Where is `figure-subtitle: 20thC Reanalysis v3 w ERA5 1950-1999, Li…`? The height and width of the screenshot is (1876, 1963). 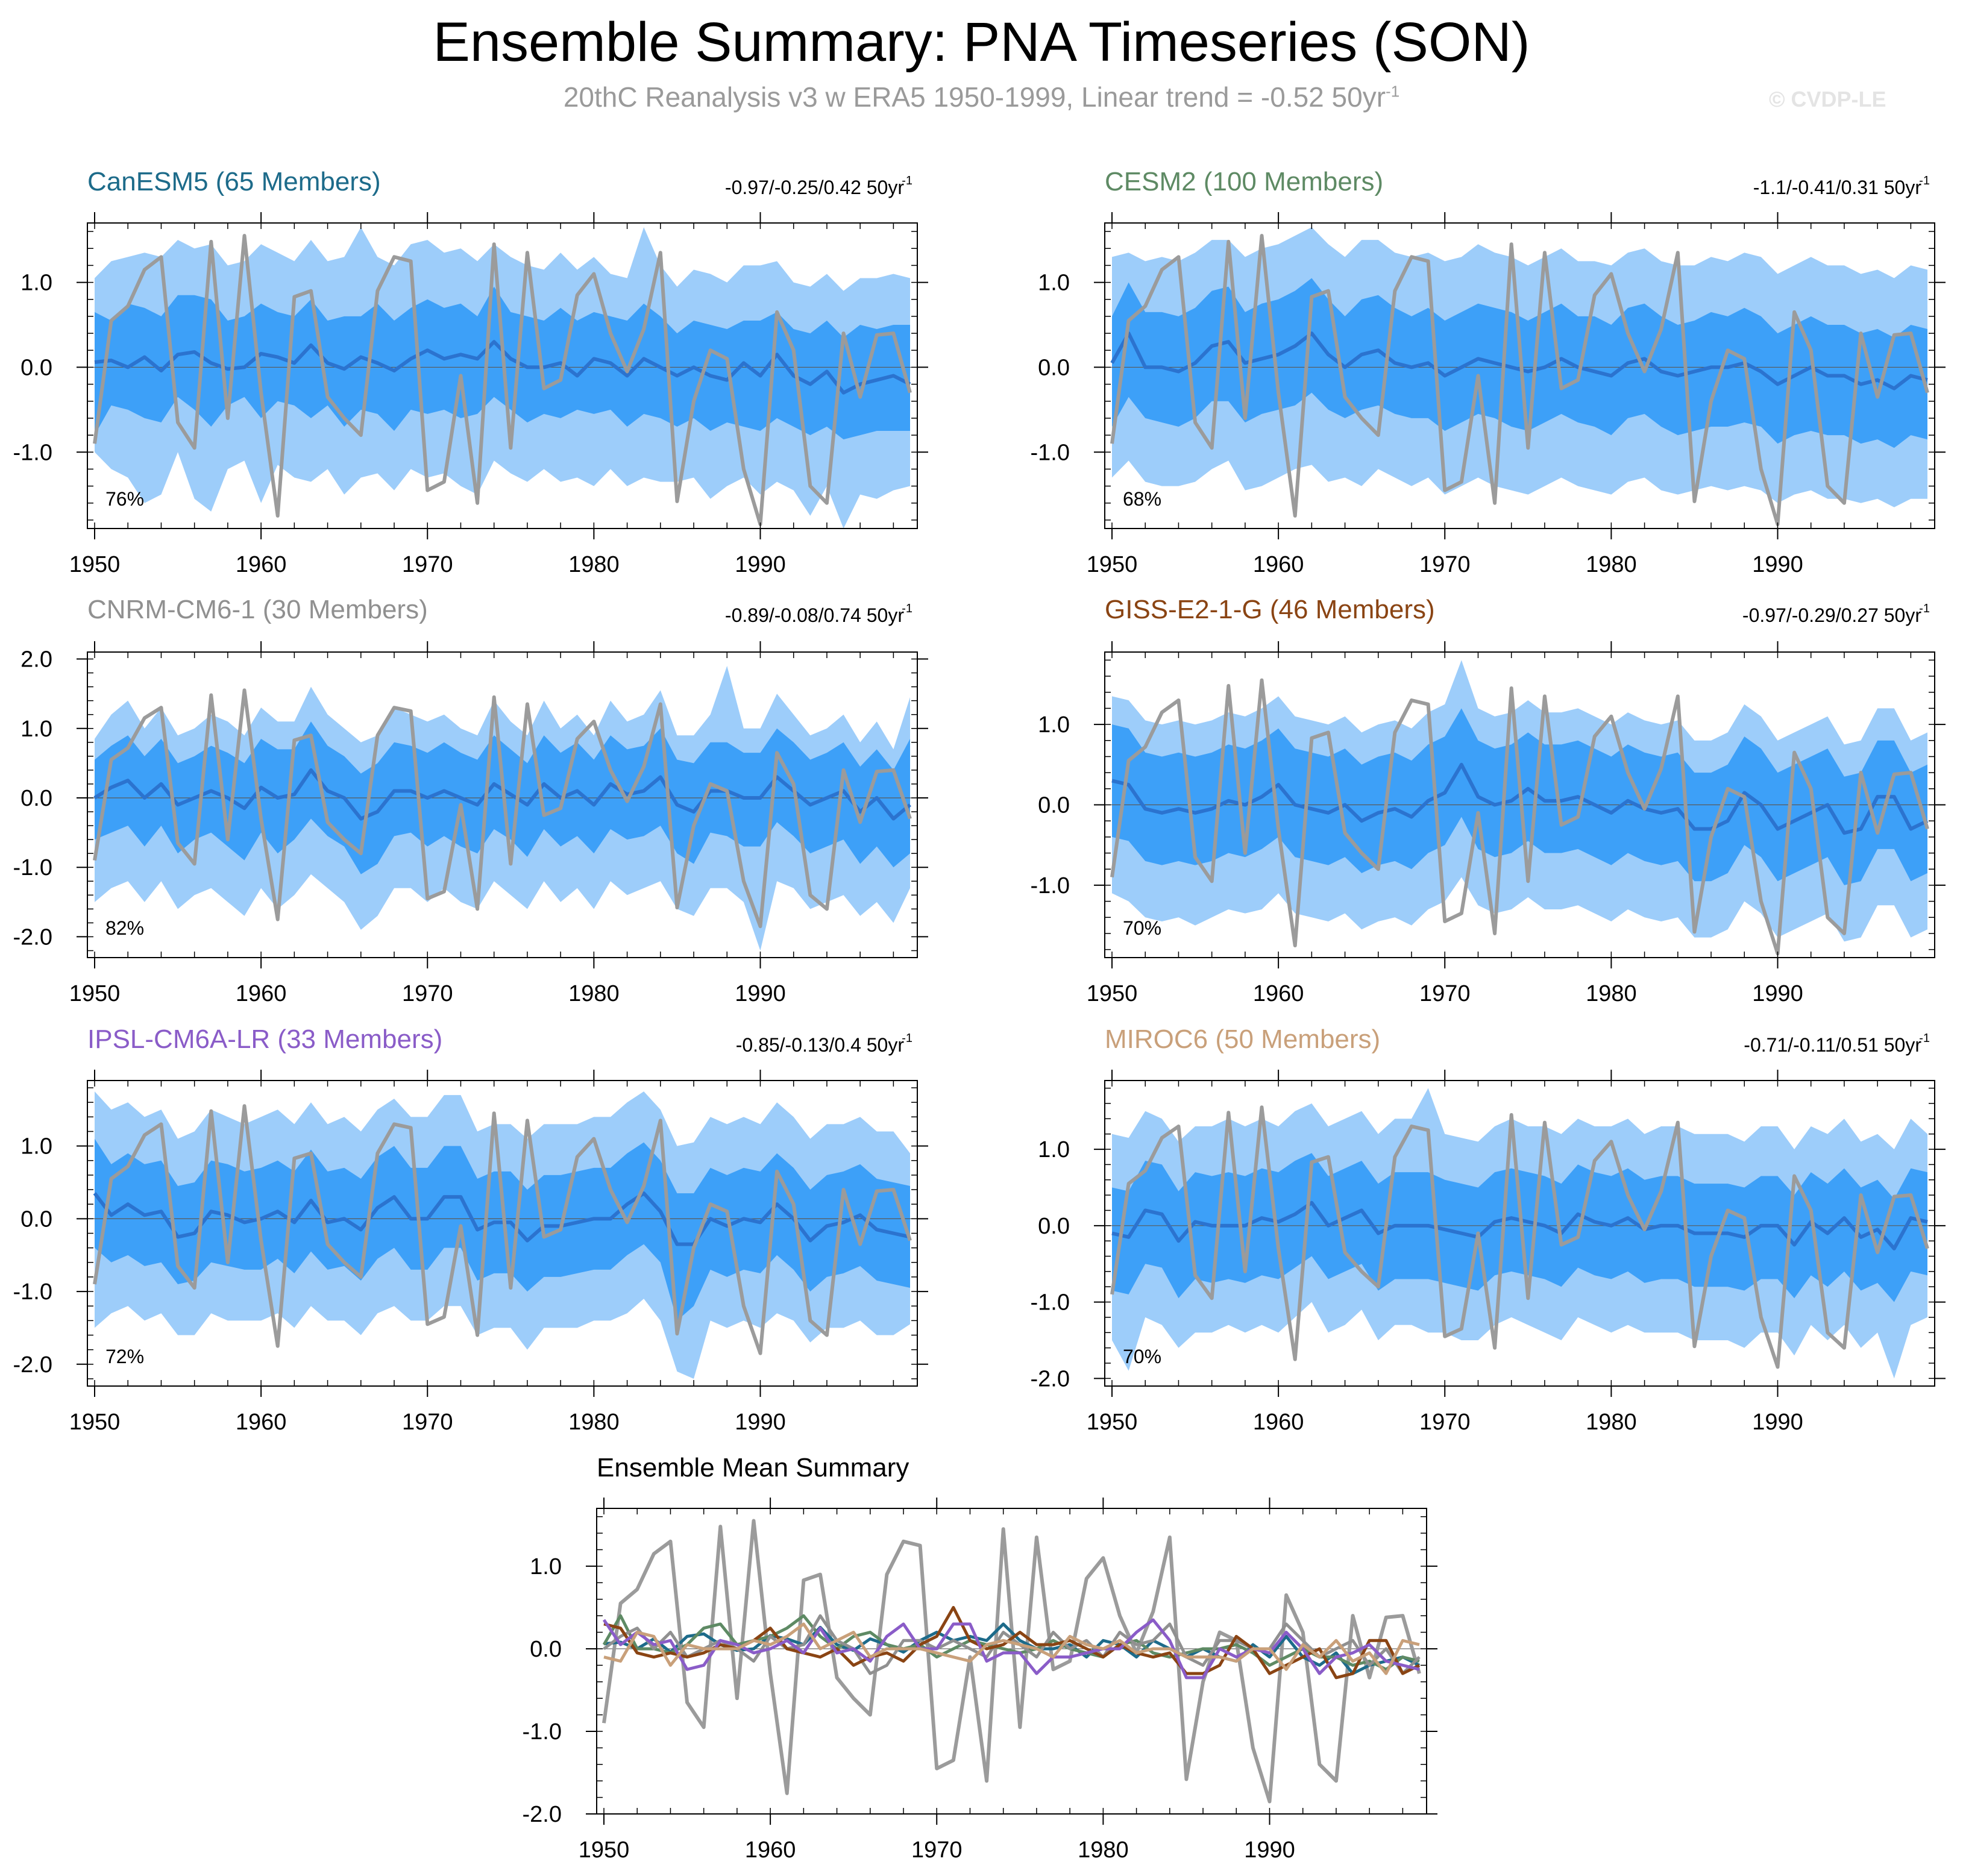
figure-subtitle: 20thC Reanalysis v3 w ERA5 1950-1999, Li… is located at coordinates (981, 97).